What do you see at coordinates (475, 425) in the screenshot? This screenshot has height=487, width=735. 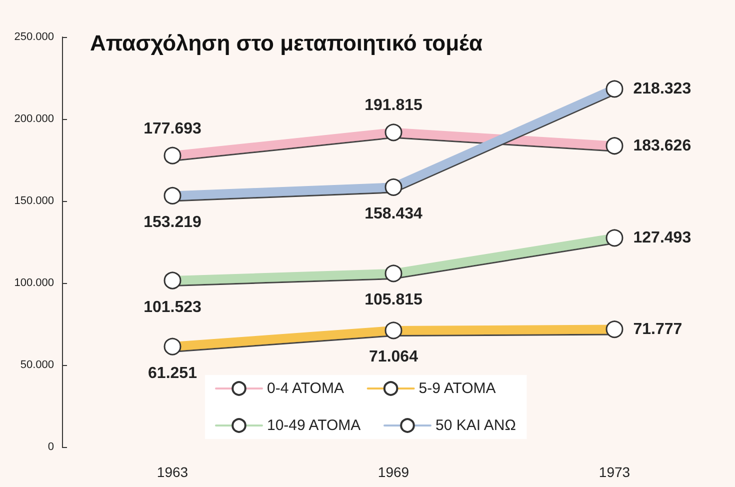 I see `legend-label: 50 ΚΑΙ ΑΝΩ` at bounding box center [475, 425].